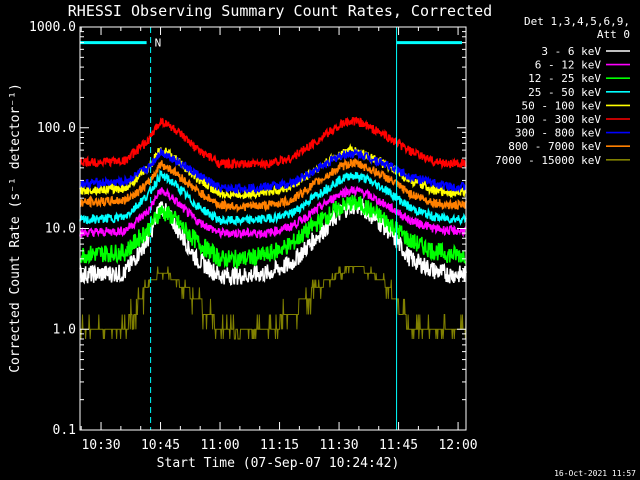 Image resolution: width=640 pixels, height=480 pixels. I want to click on legend-header-line-1: Det 1,3,4,5,6,9,, so click(577, 21).